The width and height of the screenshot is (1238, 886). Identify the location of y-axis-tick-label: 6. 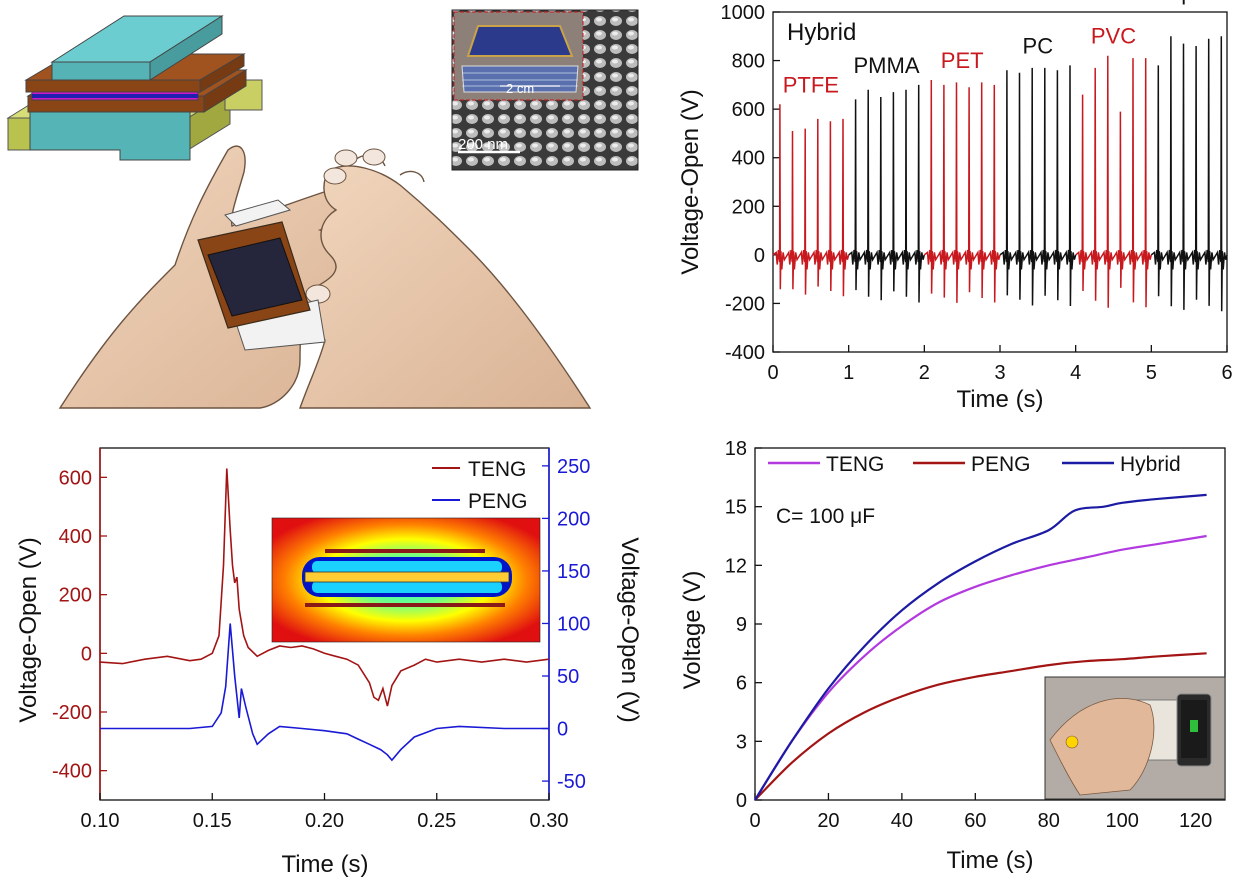
(741, 684).